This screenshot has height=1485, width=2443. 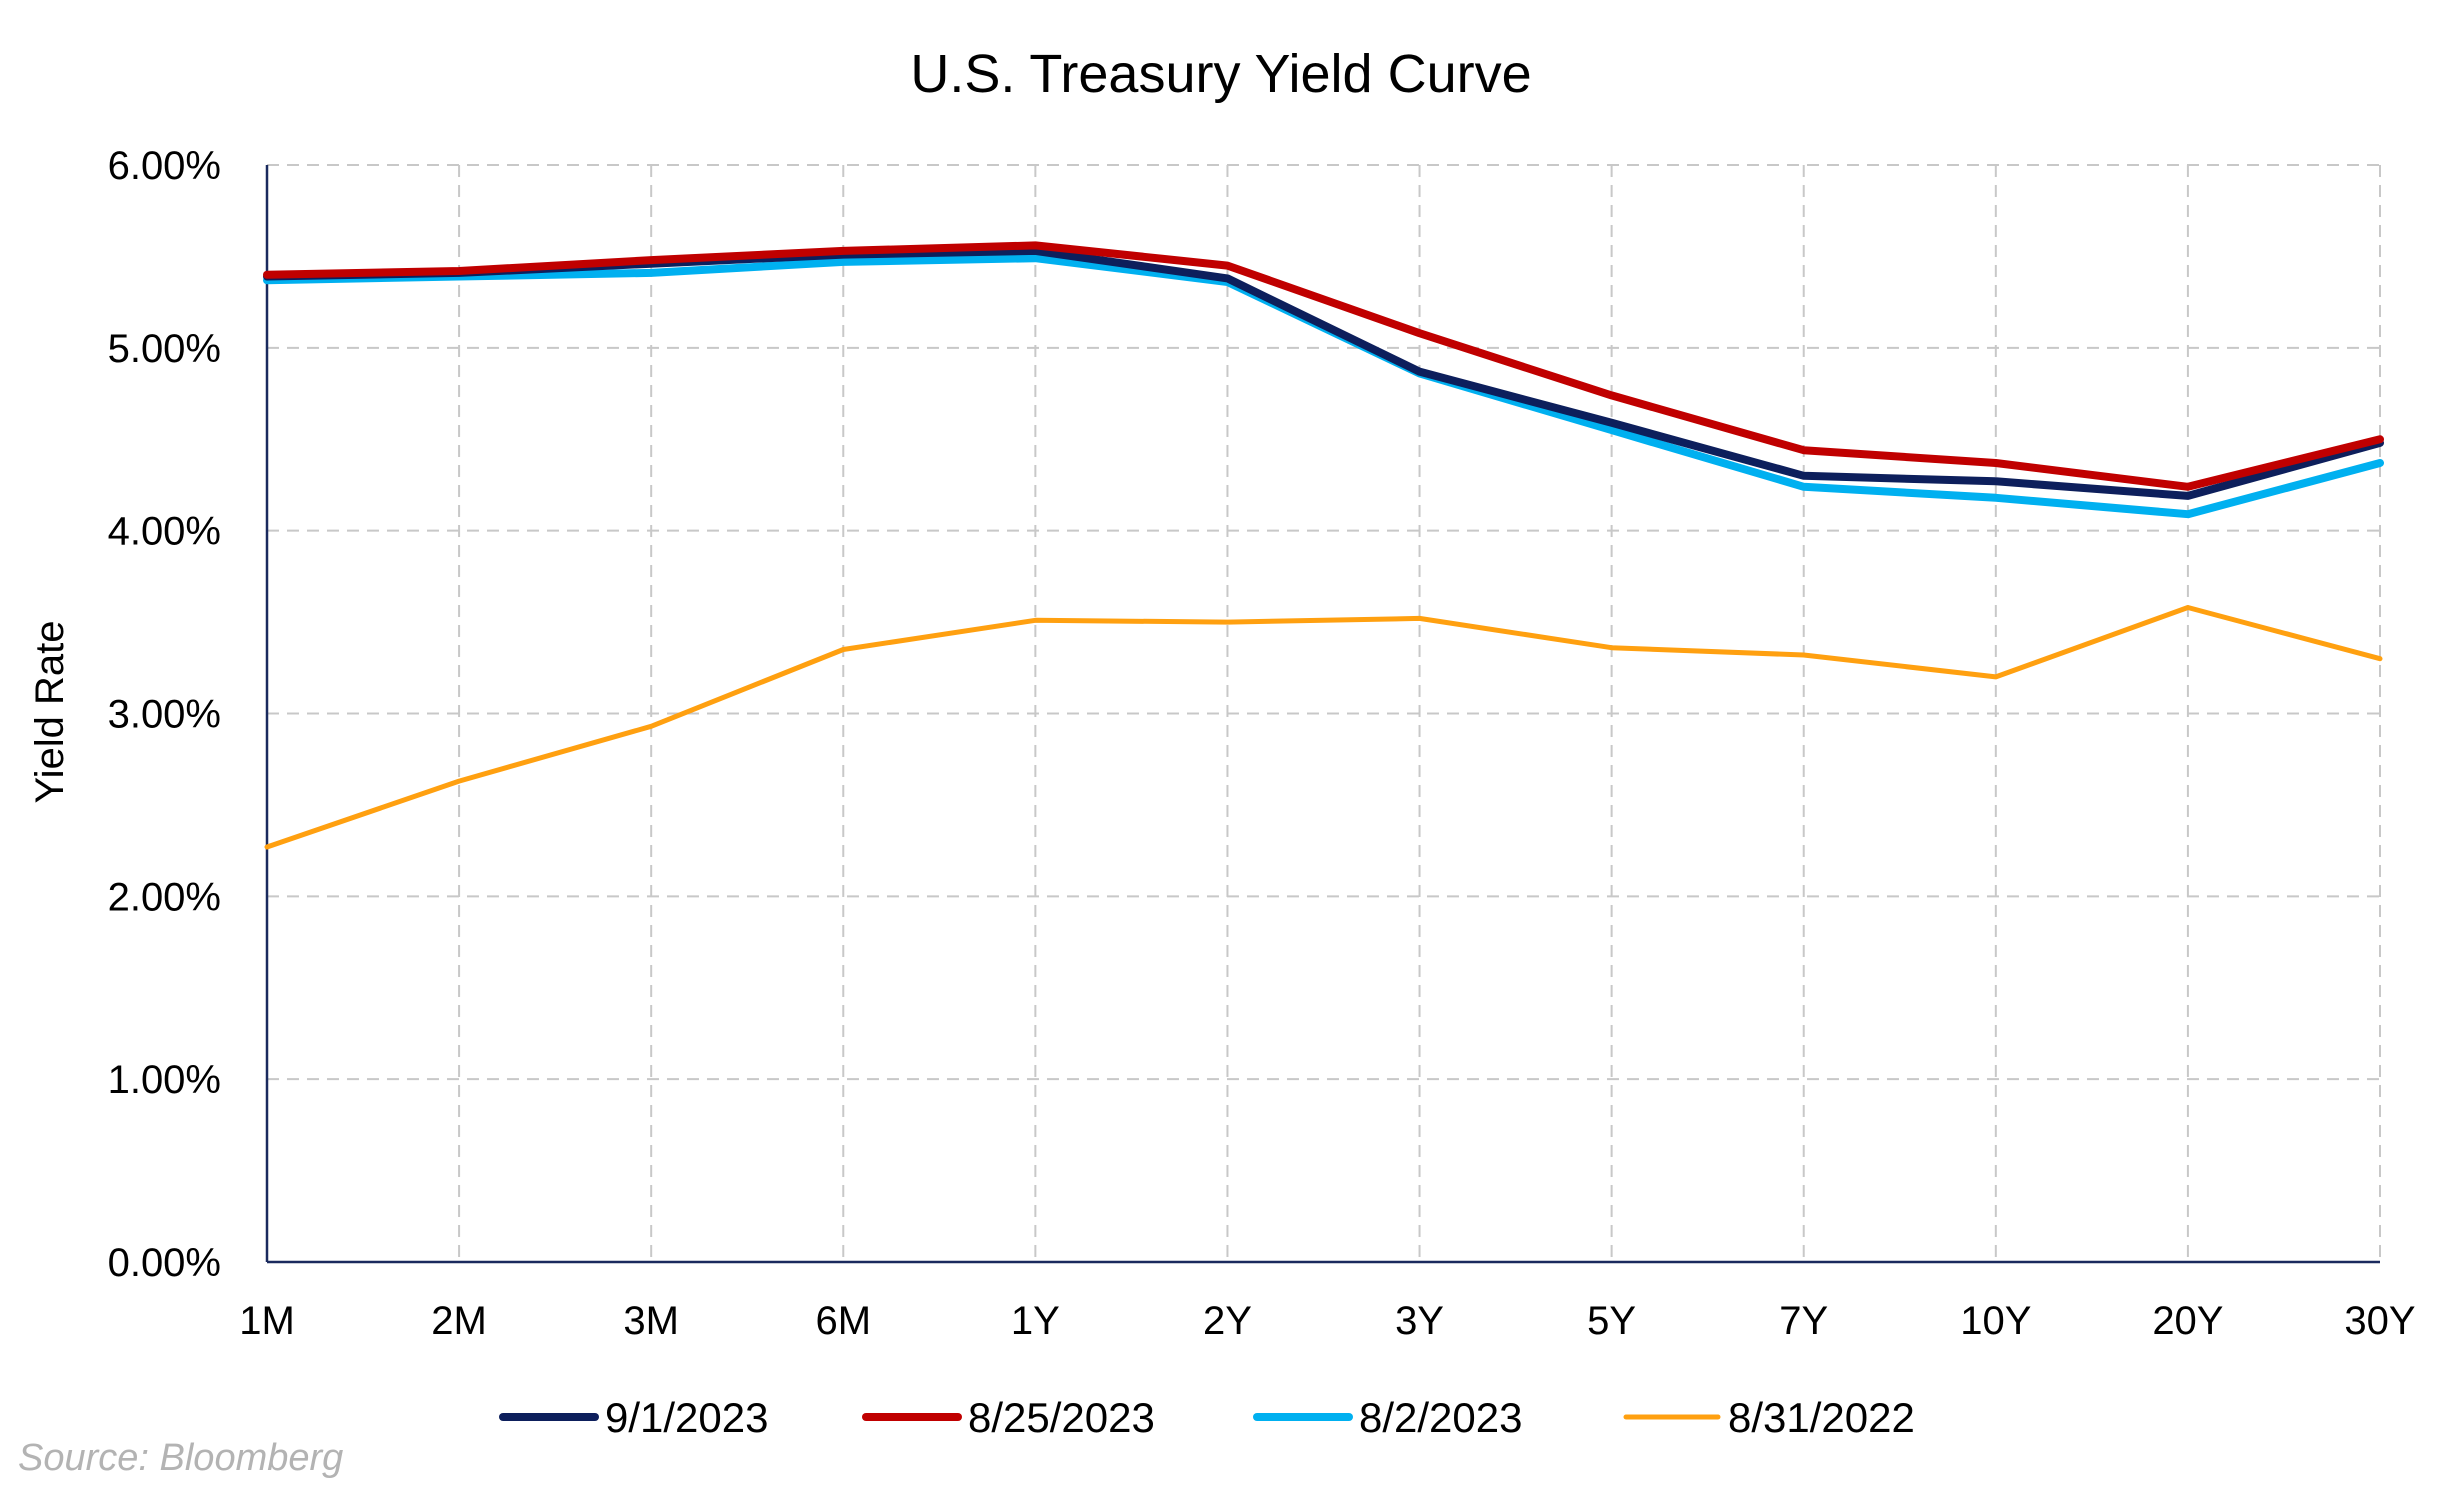 I want to click on source-note: Source: Bloomberg, so click(x=180, y=1458).